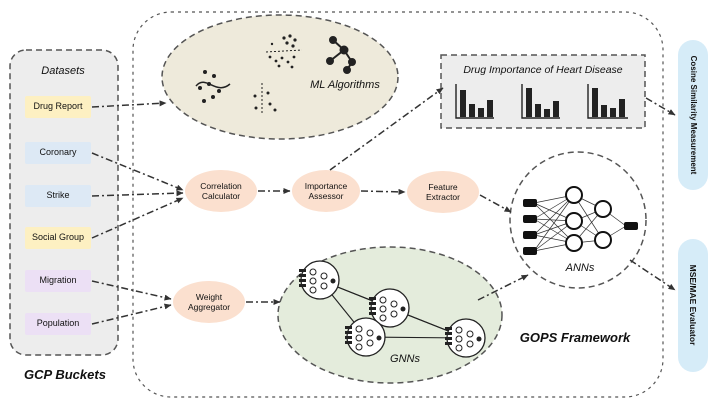  What do you see at coordinates (63, 71) in the screenshot?
I see `datasets-title: Datasets` at bounding box center [63, 71].